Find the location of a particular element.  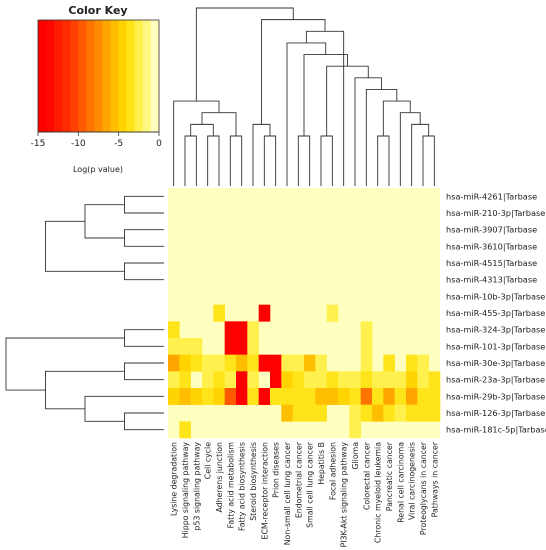

row-label: hsa-miR-30e-3p|Tarbase is located at coordinates (495, 363).